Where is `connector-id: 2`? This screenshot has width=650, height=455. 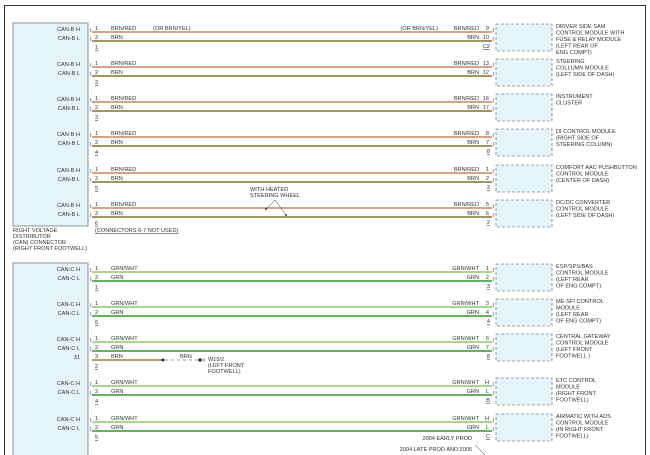 connector-id: 2 is located at coordinates (488, 223).